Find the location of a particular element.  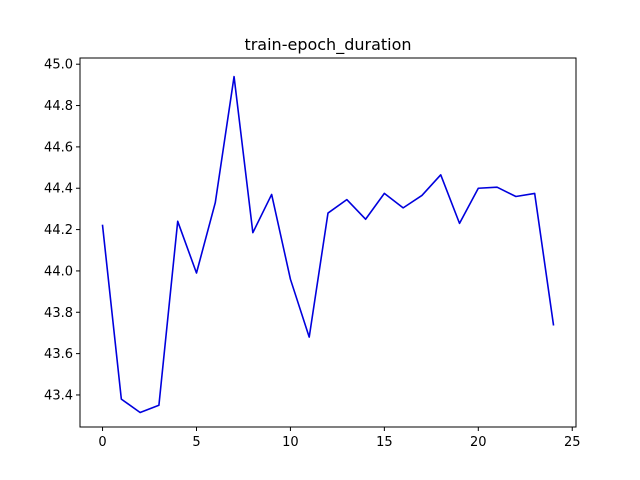

y-tick-label: 44.2 is located at coordinates (58, 230).